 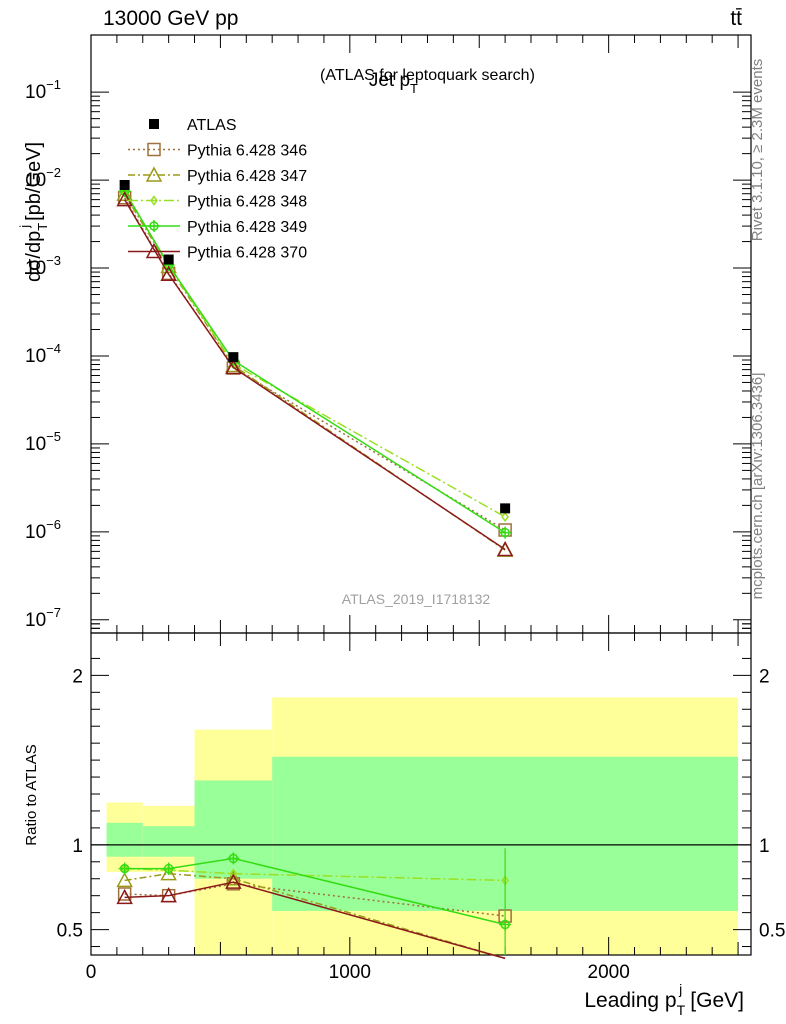 I want to click on ratio-ytick-label: 0.5, so click(x=70, y=931).